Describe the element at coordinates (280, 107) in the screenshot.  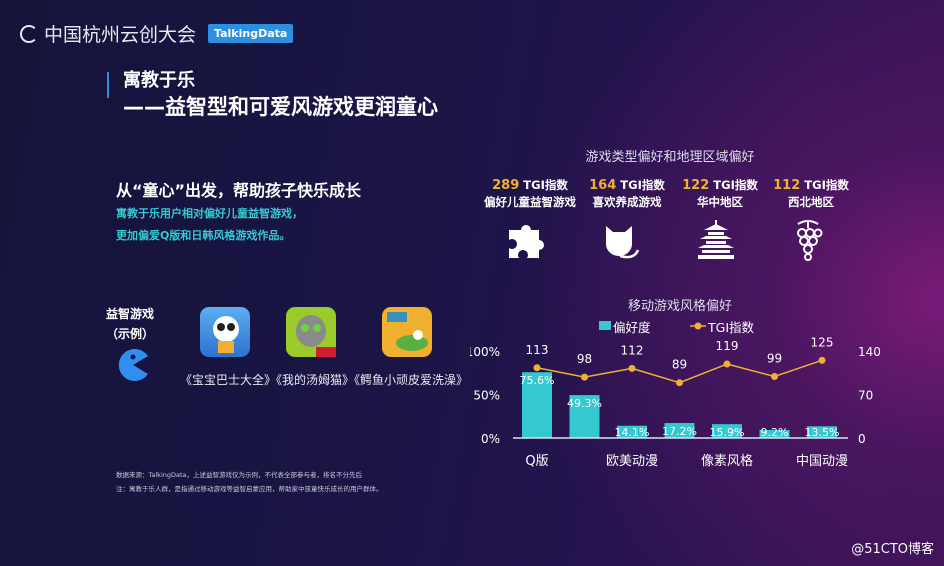
I see `page-subtitle: ——益智型和可爱风游戏更润童心` at that location.